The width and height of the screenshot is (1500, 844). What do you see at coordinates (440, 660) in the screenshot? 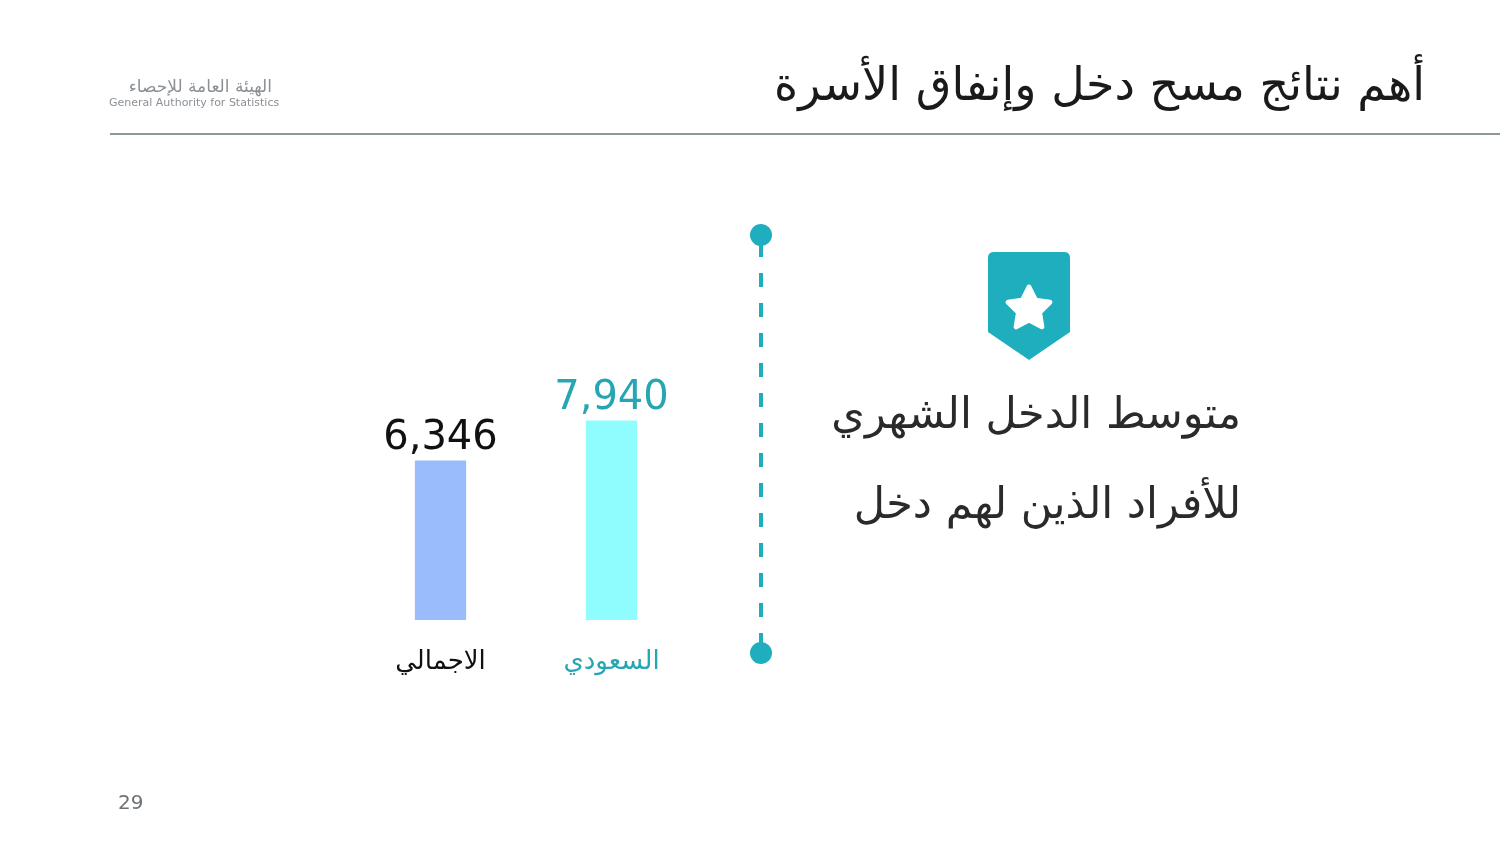
I see `x-tick-label: الاجمالي` at bounding box center [440, 660].